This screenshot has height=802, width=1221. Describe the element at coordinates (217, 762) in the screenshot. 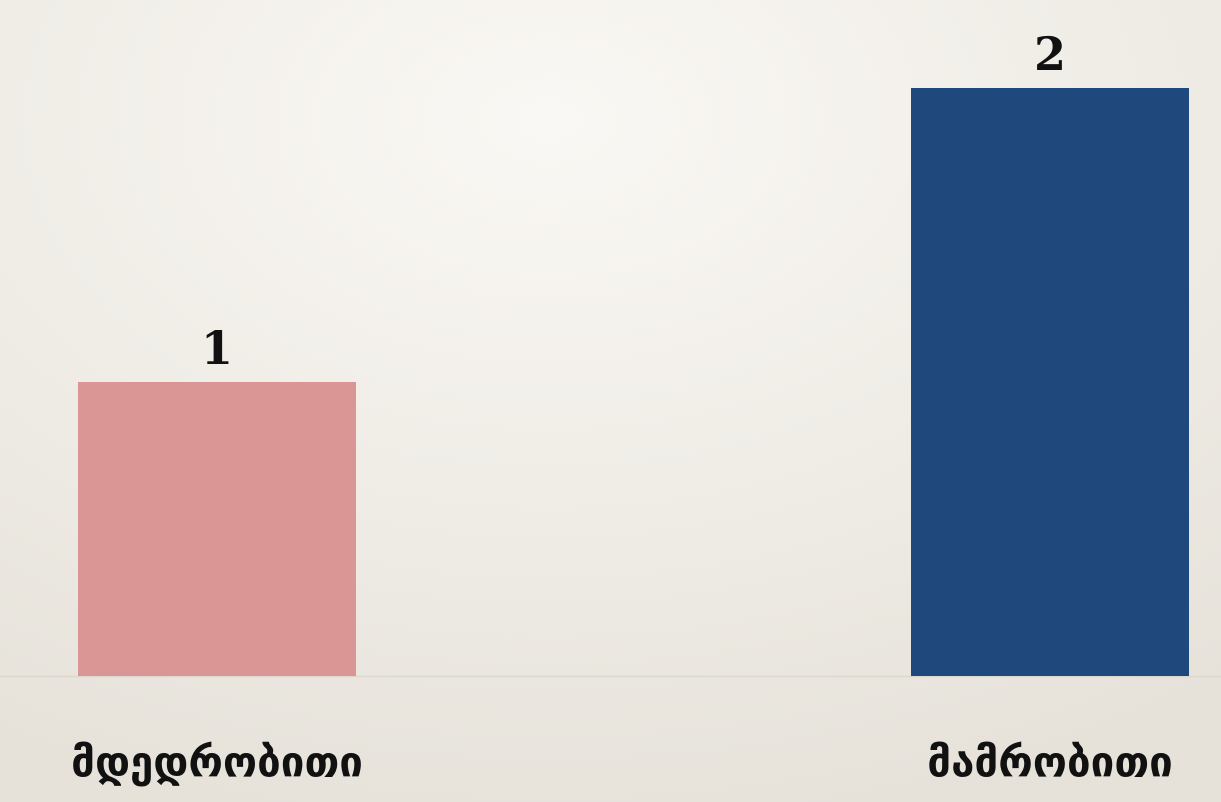

I see `x-tick-label: მდედრობითი` at that location.